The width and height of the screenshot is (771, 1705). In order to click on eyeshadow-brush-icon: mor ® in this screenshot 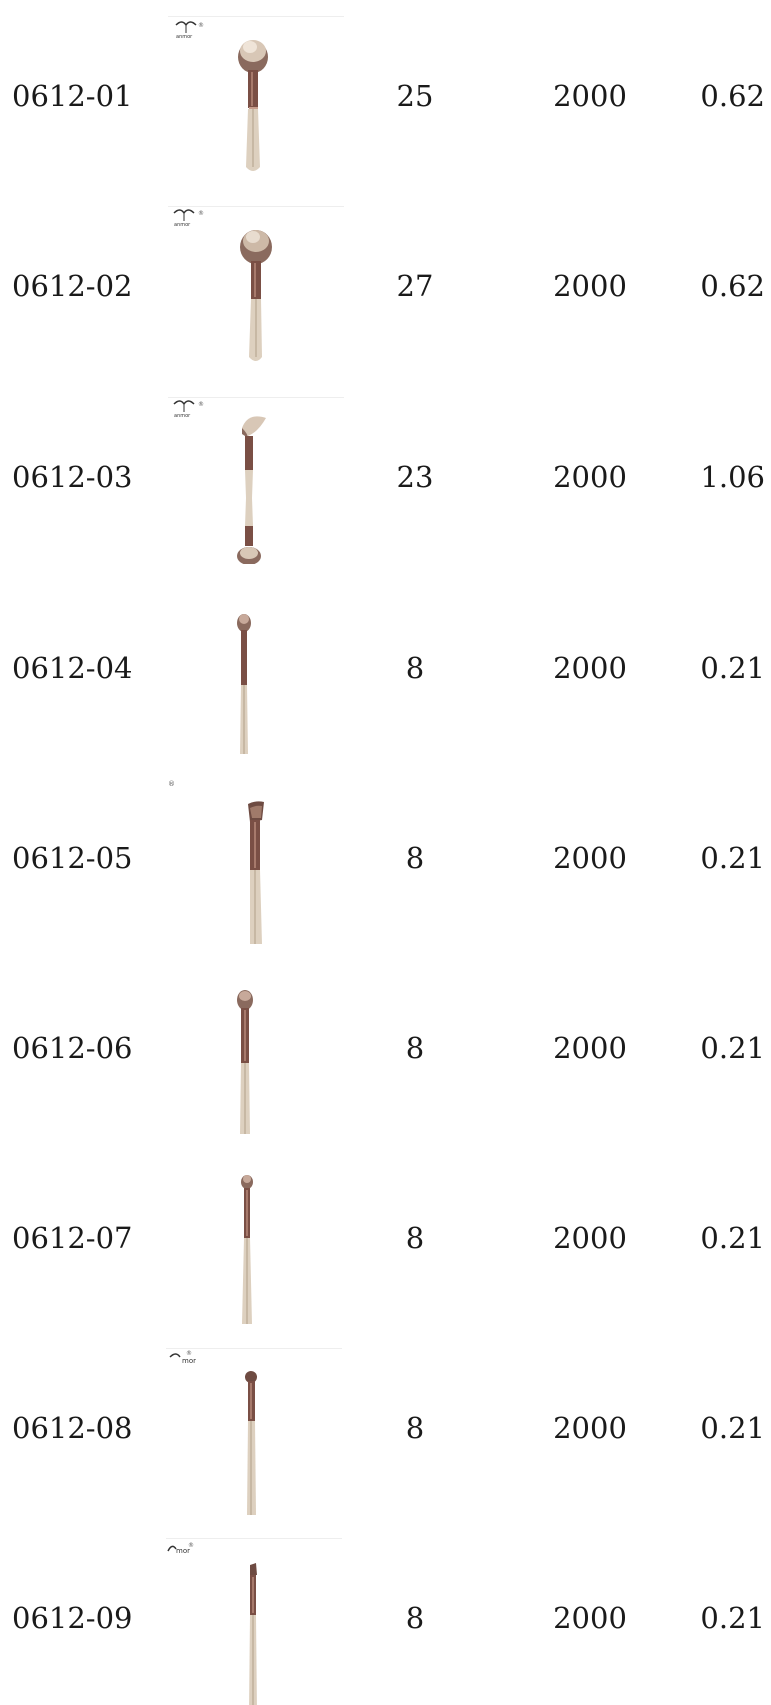, I will do `click(213, 1432)`.